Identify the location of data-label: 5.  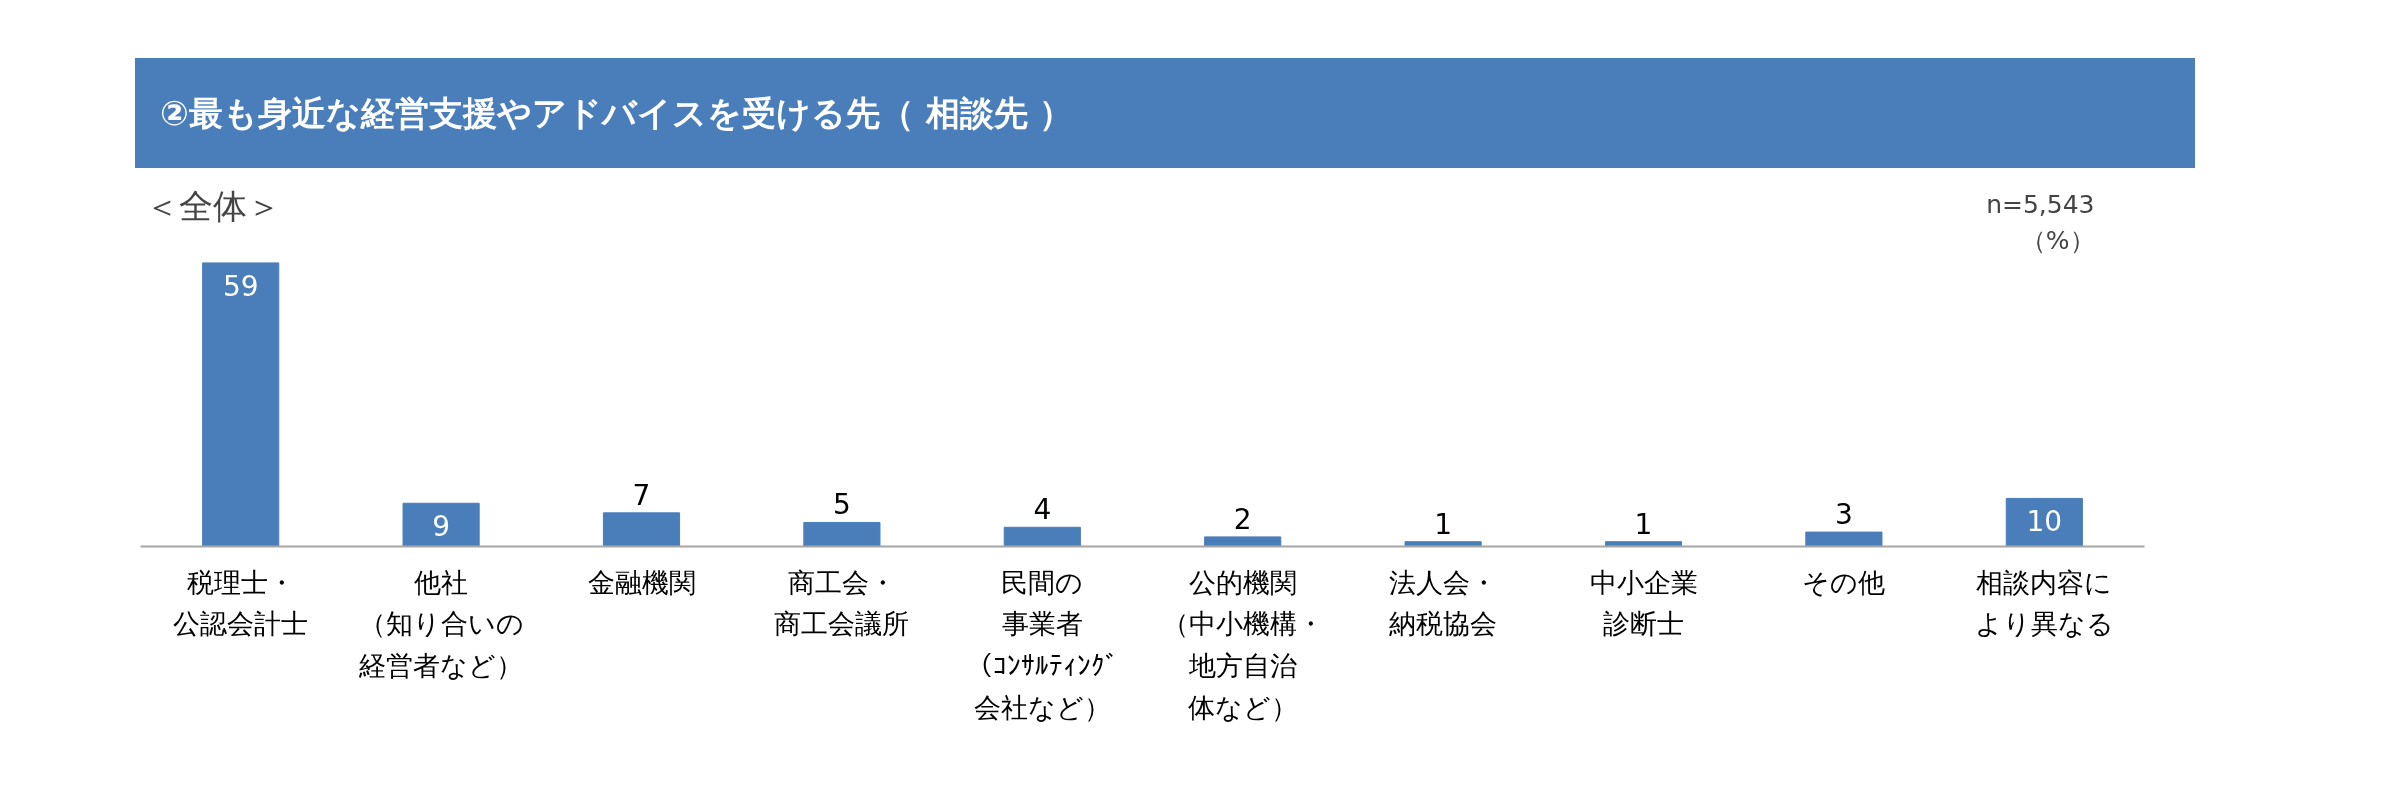
(841, 505).